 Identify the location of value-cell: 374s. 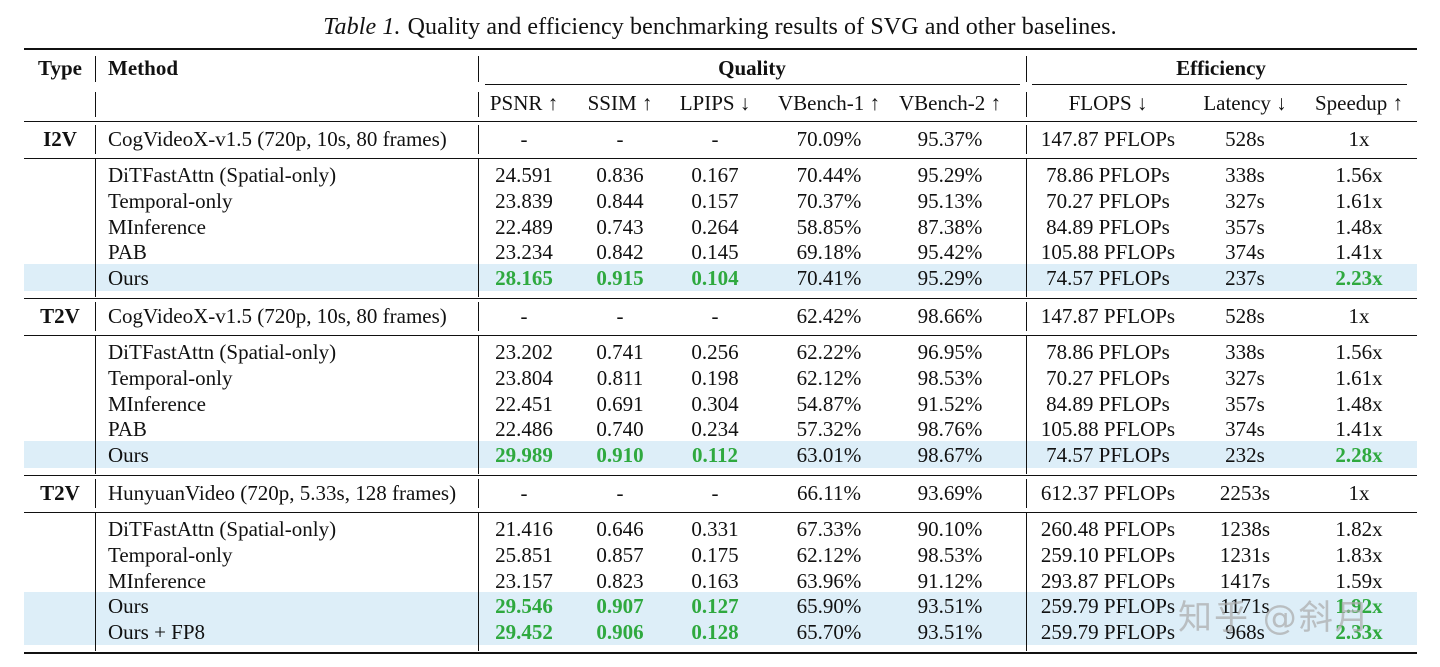
(1245, 252).